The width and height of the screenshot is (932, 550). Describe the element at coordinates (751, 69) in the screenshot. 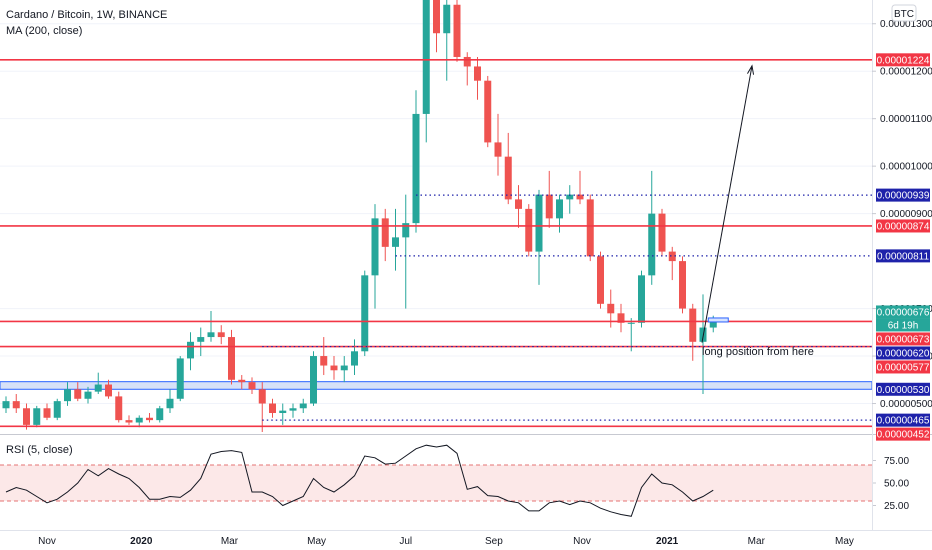

I see `projection-arrow-head` at that location.